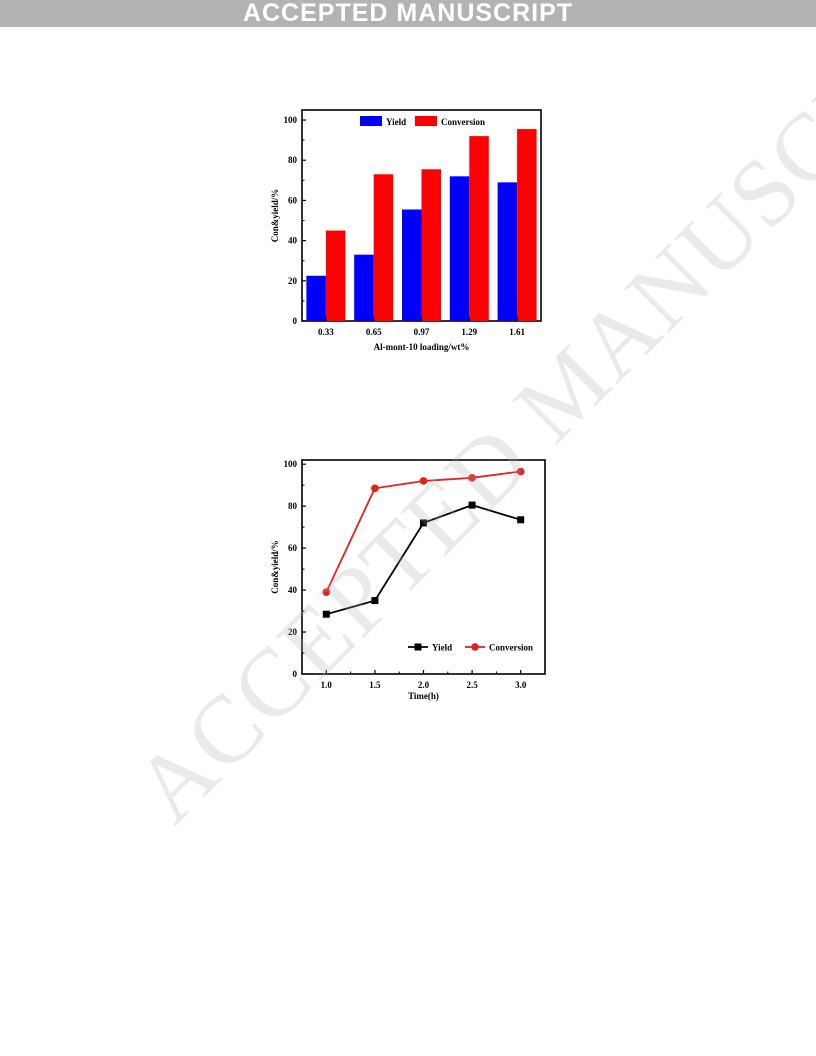 Image resolution: width=816 pixels, height=1056 pixels. What do you see at coordinates (479, 228) in the screenshot?
I see `bar-conversion-1.29` at bounding box center [479, 228].